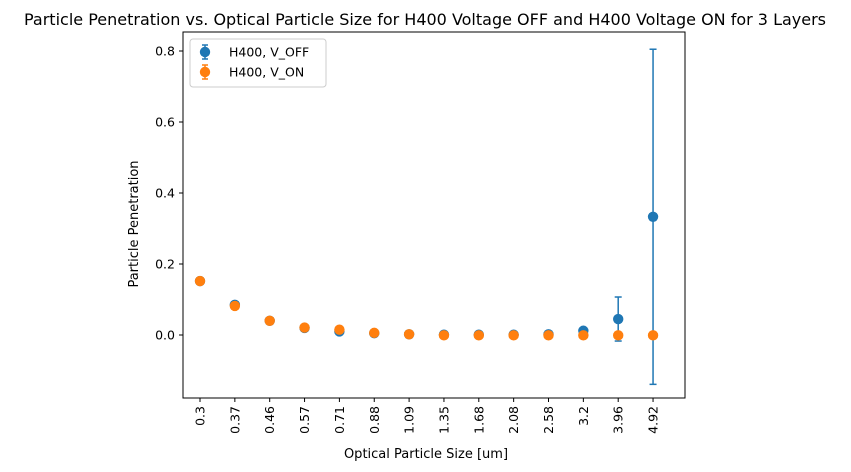  What do you see at coordinates (618, 420) in the screenshot?
I see `x-tick-label: 3.96` at bounding box center [618, 420].